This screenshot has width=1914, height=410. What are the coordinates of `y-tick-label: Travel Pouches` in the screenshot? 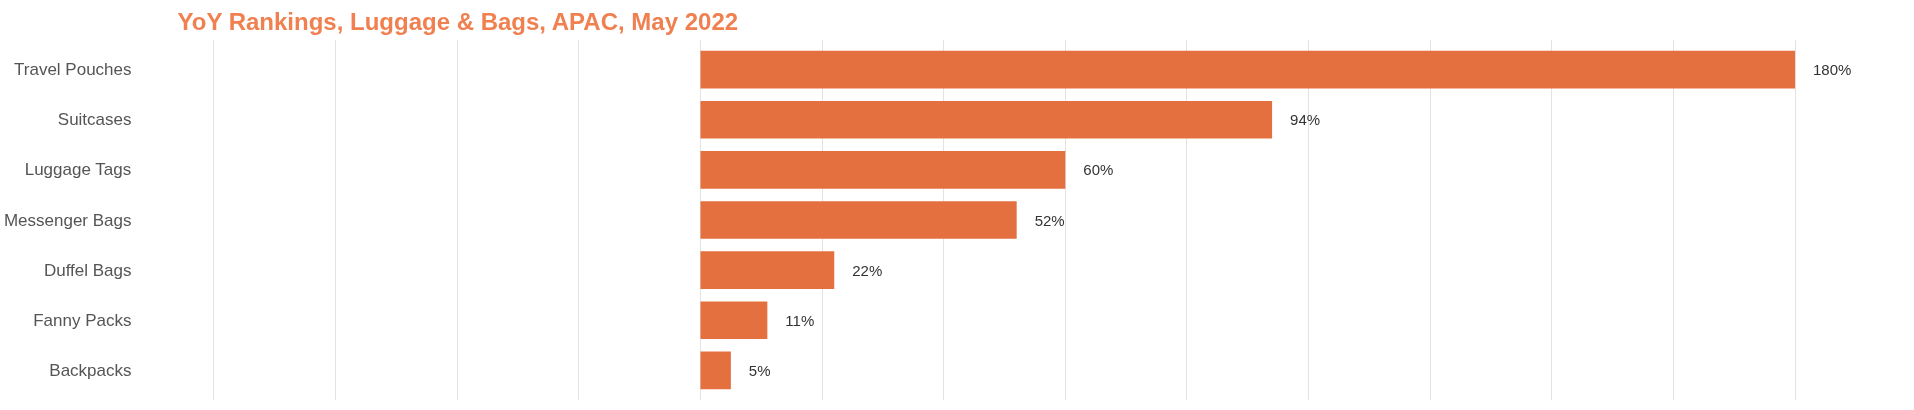 It's located at (73, 70).